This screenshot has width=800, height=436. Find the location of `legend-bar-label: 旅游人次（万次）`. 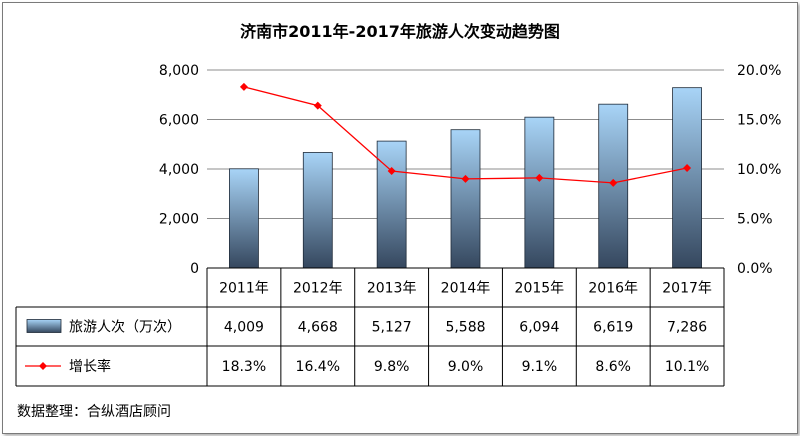

legend-bar-label: 旅游人次（万次） is located at coordinates (125, 328).